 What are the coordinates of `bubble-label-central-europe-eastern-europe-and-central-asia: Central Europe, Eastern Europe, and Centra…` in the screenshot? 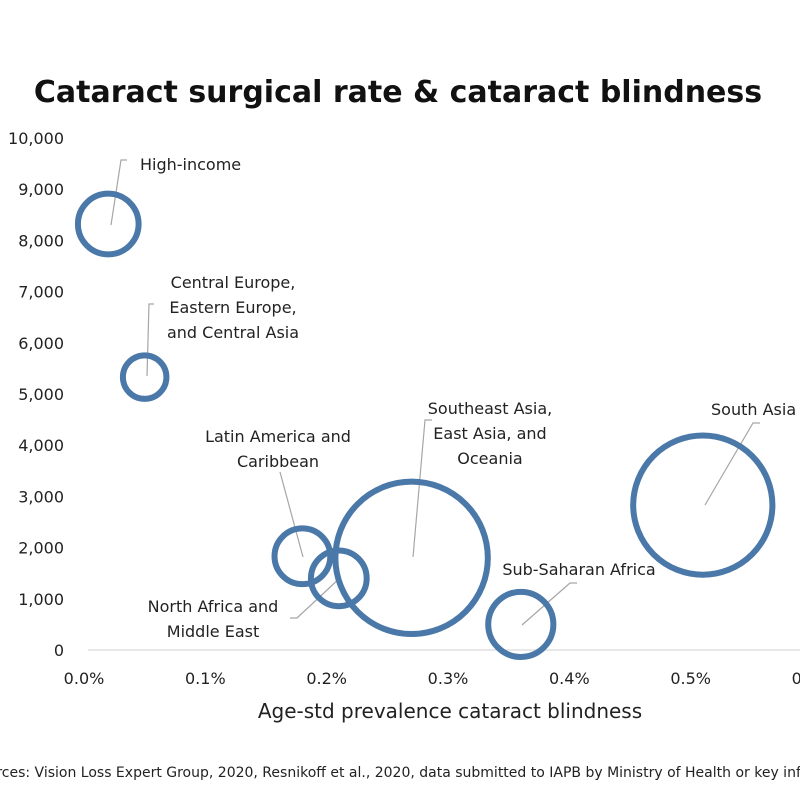 It's located at (233, 307).